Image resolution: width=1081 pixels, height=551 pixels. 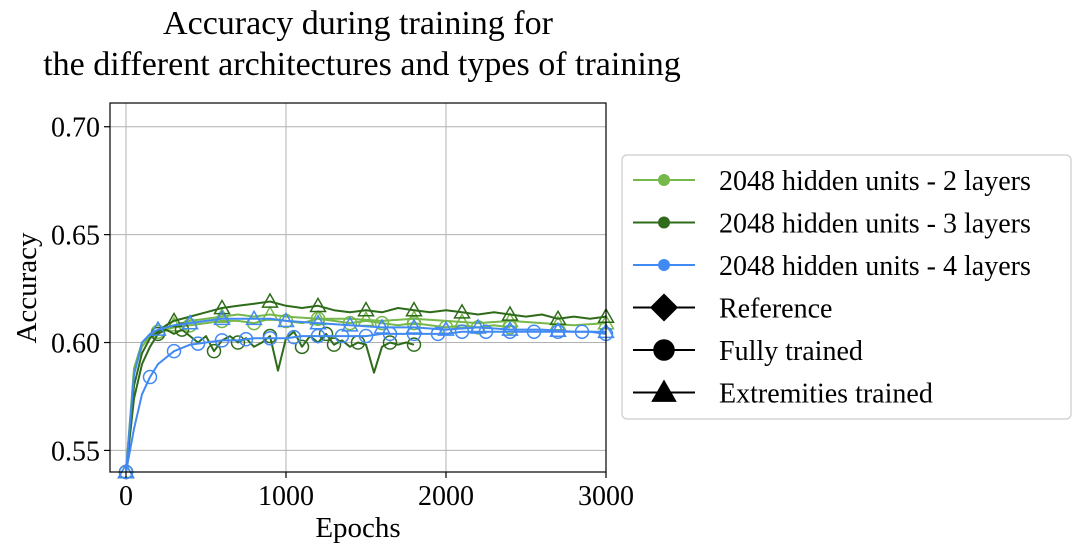 I want to click on series-2048-hidden-units-2-layers-fully-trained, so click(x=318, y=395).